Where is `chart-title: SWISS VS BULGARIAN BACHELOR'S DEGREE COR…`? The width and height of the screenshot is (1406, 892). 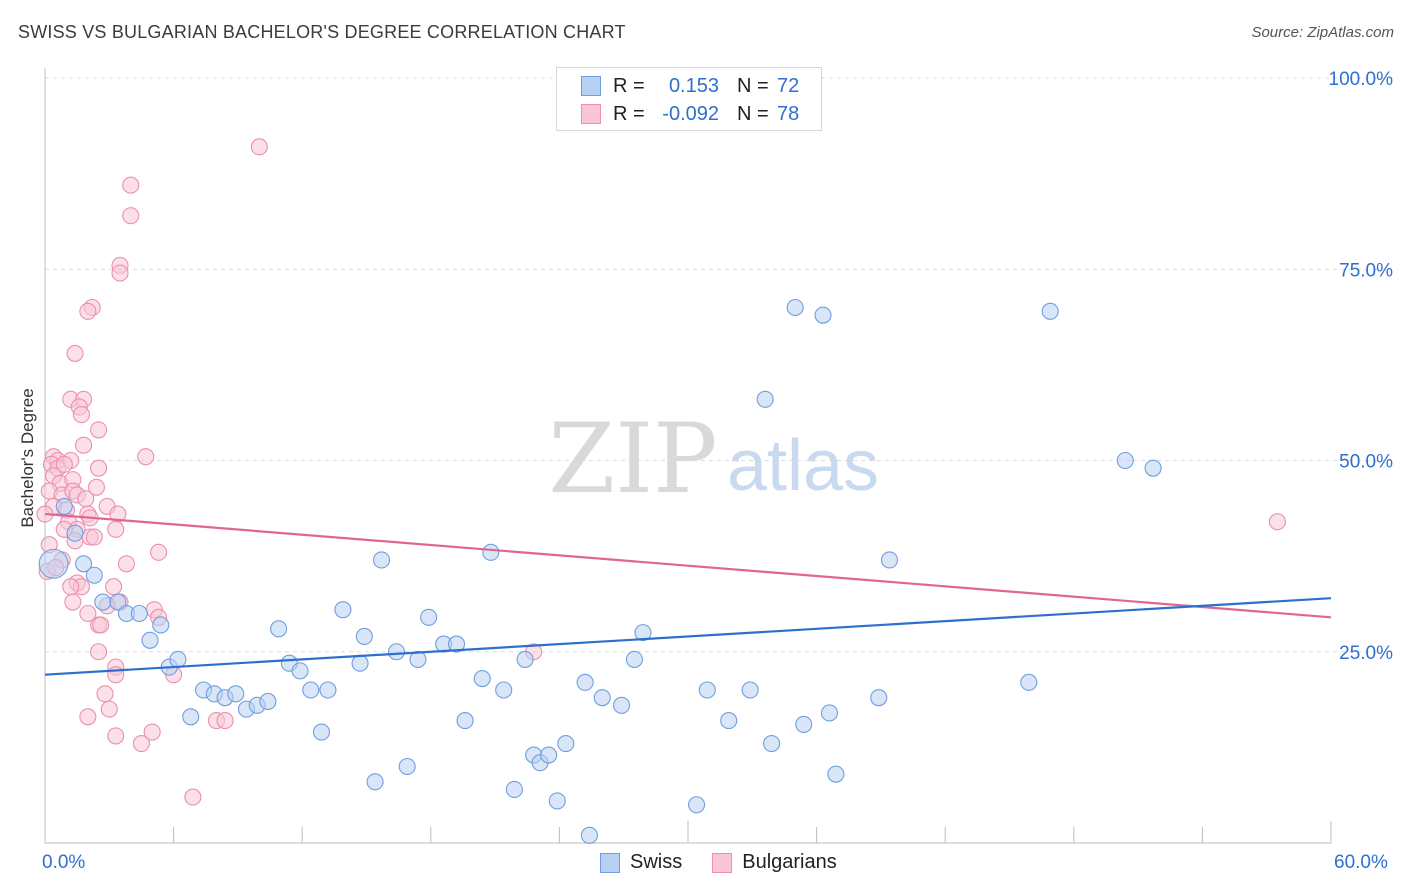 chart-title: SWISS VS BULGARIAN BACHELOR'S DEGREE COR… is located at coordinates (322, 32).